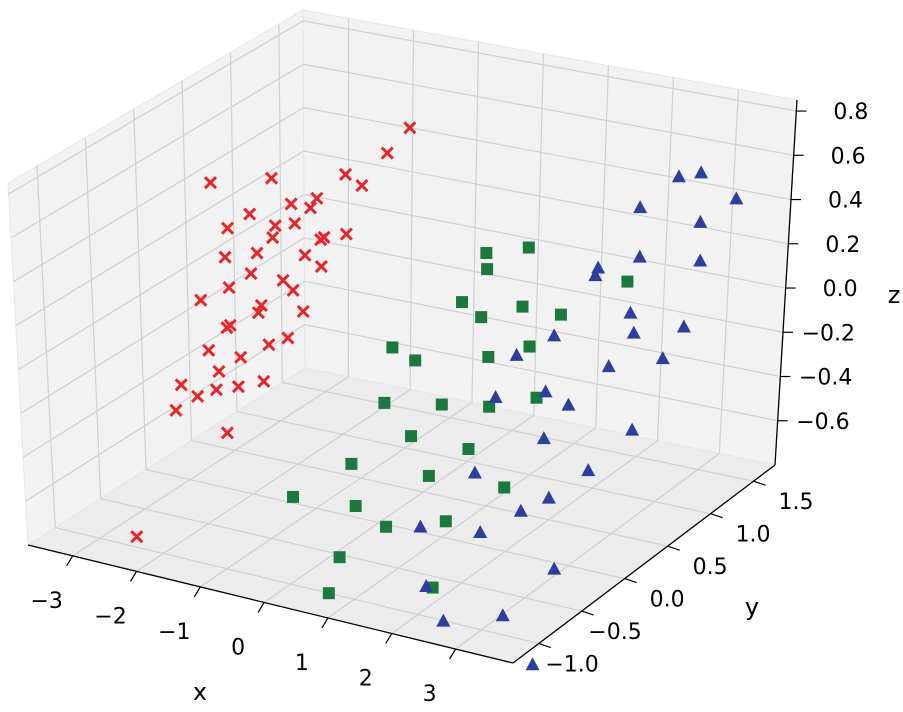  What do you see at coordinates (753, 535) in the screenshot?
I see `y-tick-label: 1.0` at bounding box center [753, 535].